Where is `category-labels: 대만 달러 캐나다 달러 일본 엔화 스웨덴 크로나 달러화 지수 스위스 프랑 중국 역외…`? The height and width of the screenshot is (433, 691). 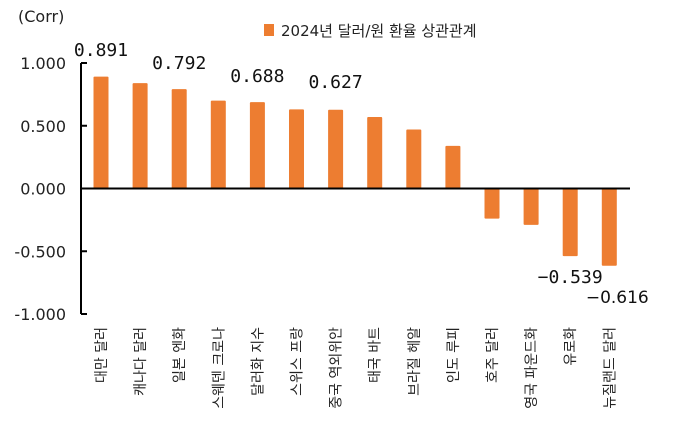 category-labels: 대만 달러 캐나다 달러 일본 엔화 스웨덴 크로나 달러화 지수 스위스 프랑 중국 역외… is located at coordinates (356, 368).